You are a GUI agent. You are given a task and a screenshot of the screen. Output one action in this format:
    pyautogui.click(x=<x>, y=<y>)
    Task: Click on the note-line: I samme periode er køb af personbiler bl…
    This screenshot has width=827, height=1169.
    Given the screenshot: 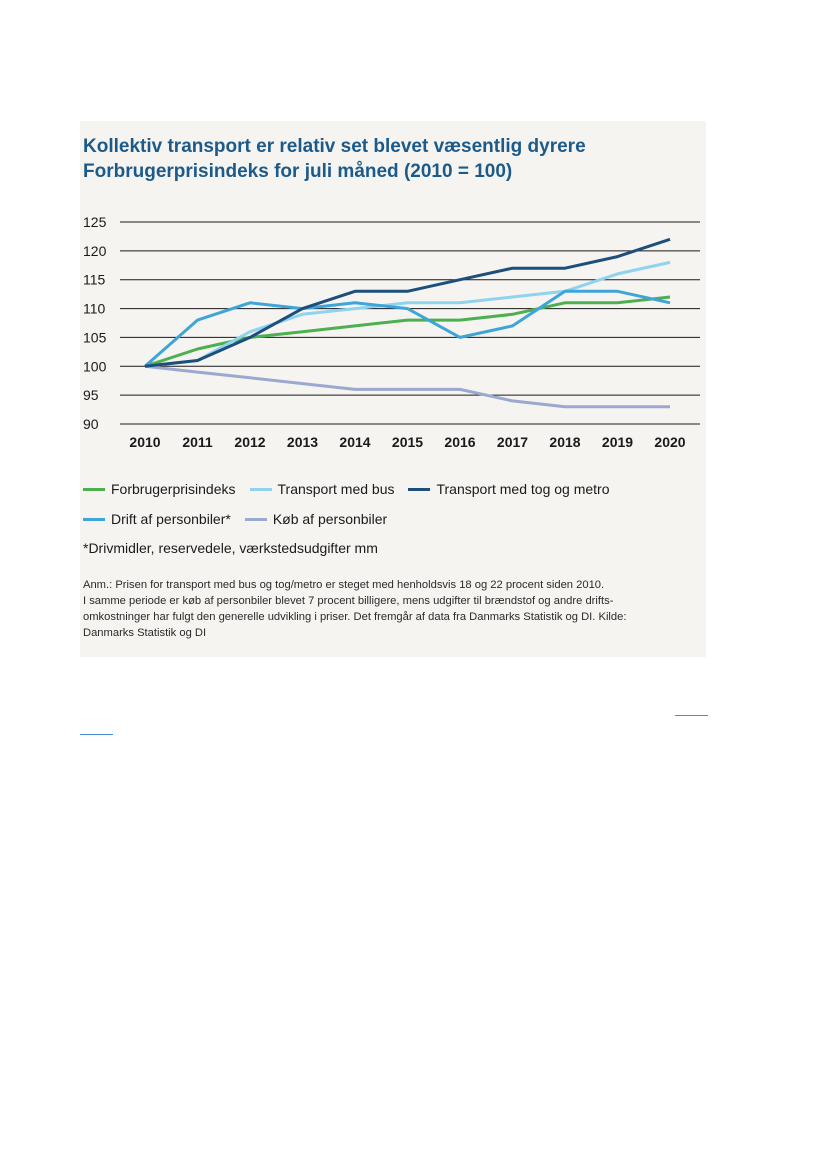 What is the action you would take?
    pyautogui.click(x=348, y=601)
    